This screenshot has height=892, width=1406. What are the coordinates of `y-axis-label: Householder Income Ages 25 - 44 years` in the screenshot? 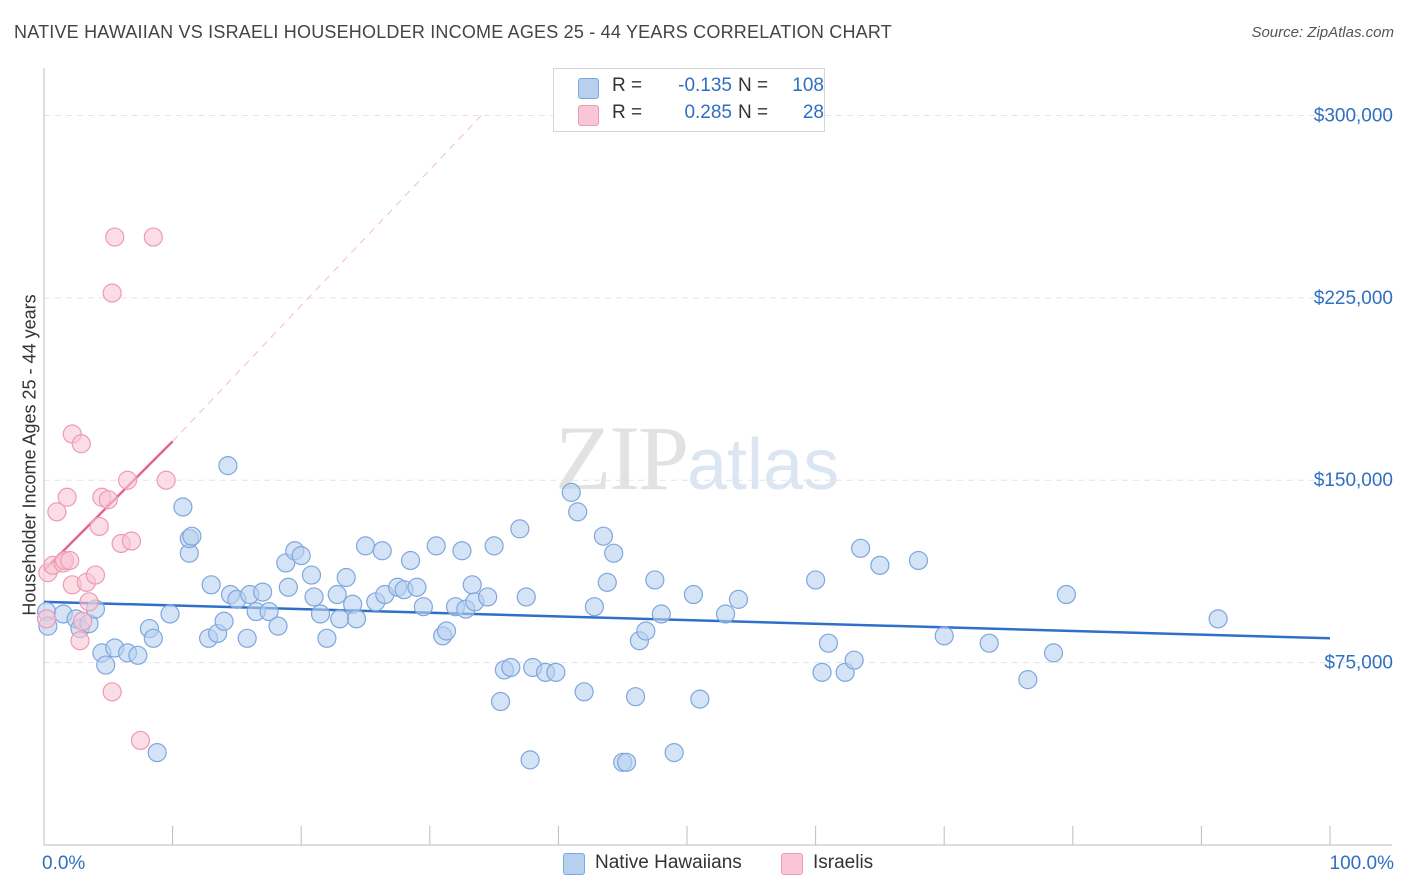 It's located at (29, 455).